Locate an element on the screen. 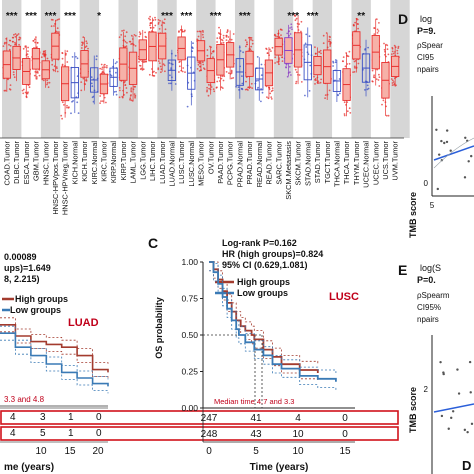 This screenshot has height=474, width=474. panel-d-x-tick: 5 is located at coordinates (432, 205).